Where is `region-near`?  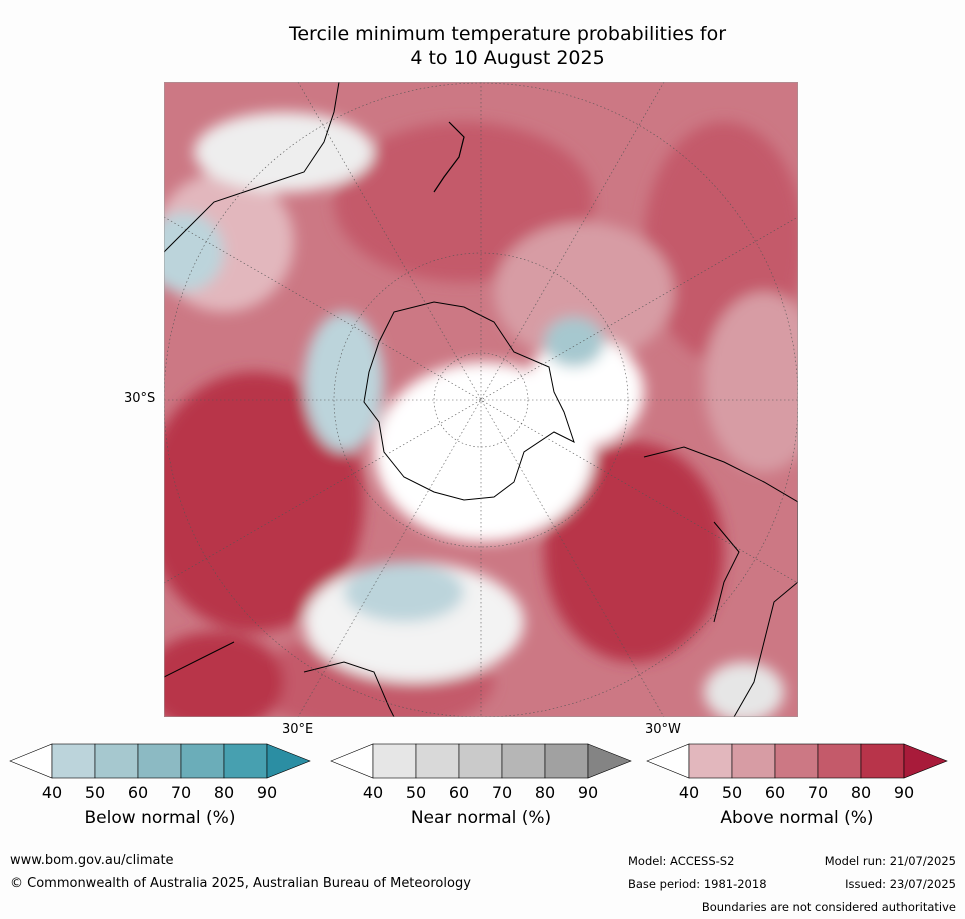
region-near is located at coordinates (744, 689).